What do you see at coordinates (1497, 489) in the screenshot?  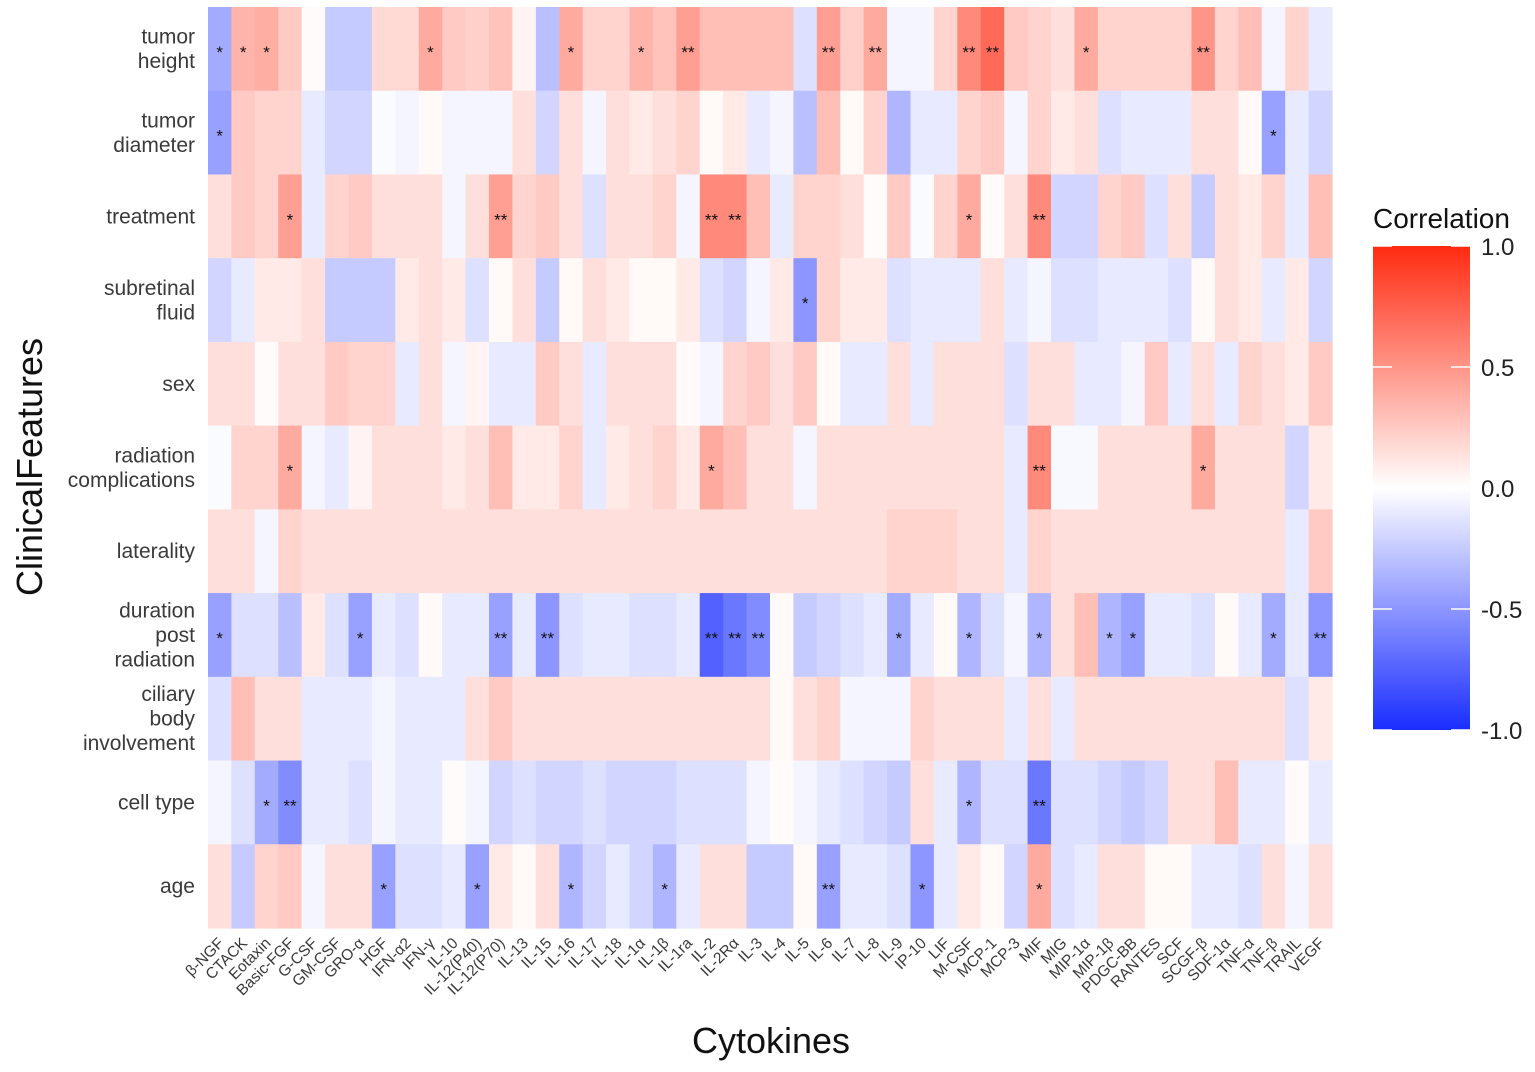 I see `legend-tick-label: 0.0` at bounding box center [1497, 489].